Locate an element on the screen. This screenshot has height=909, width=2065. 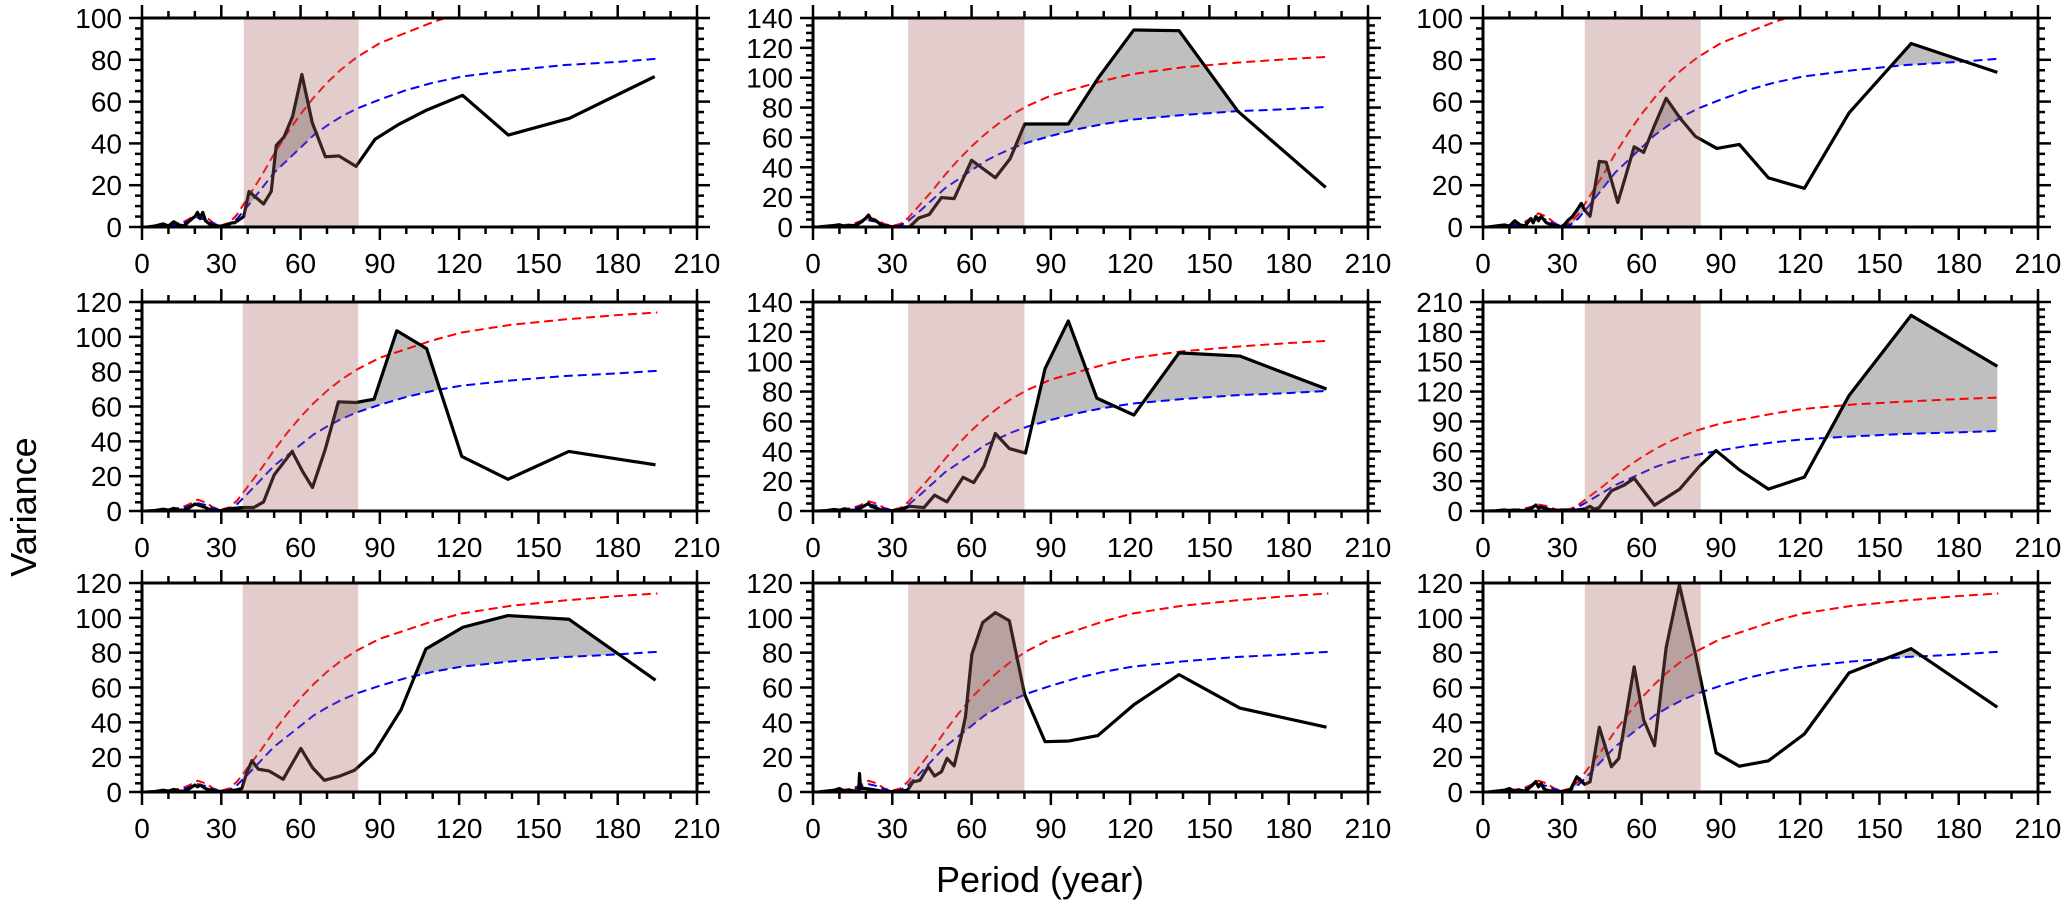
y-tick-label: 30 is located at coordinates (1447, 481).